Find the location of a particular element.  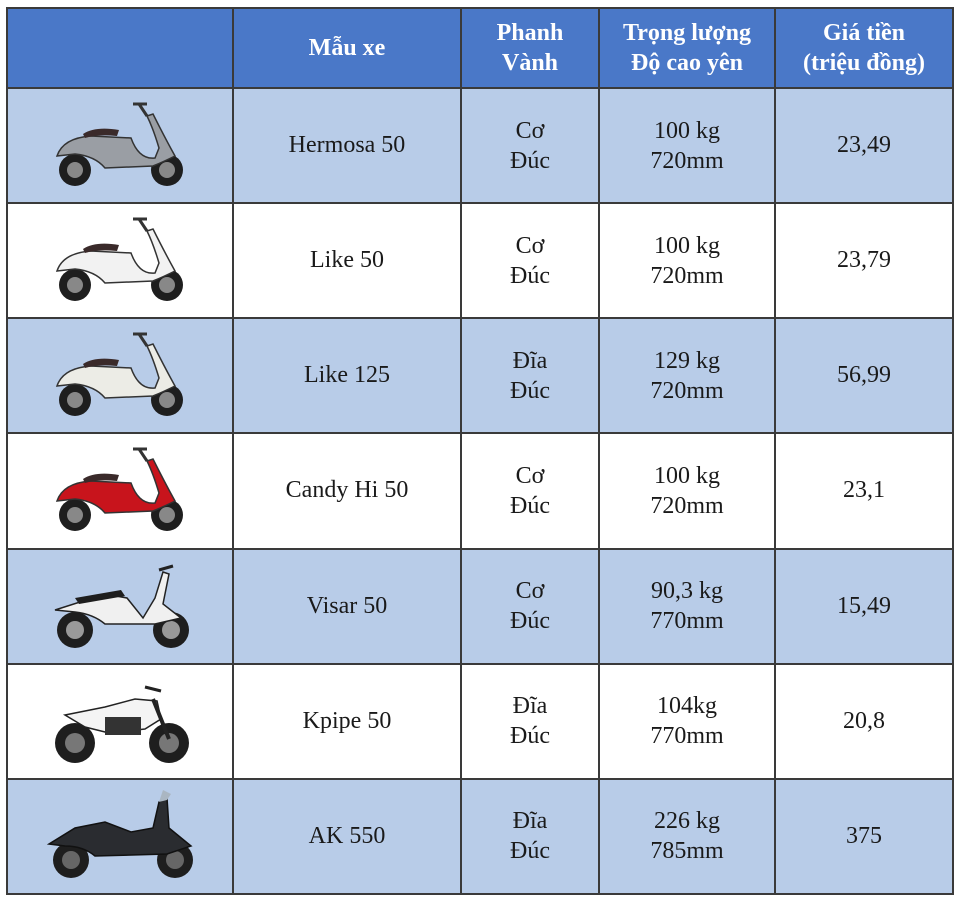

weight-value: 90,3 kg is located at coordinates (687, 591).